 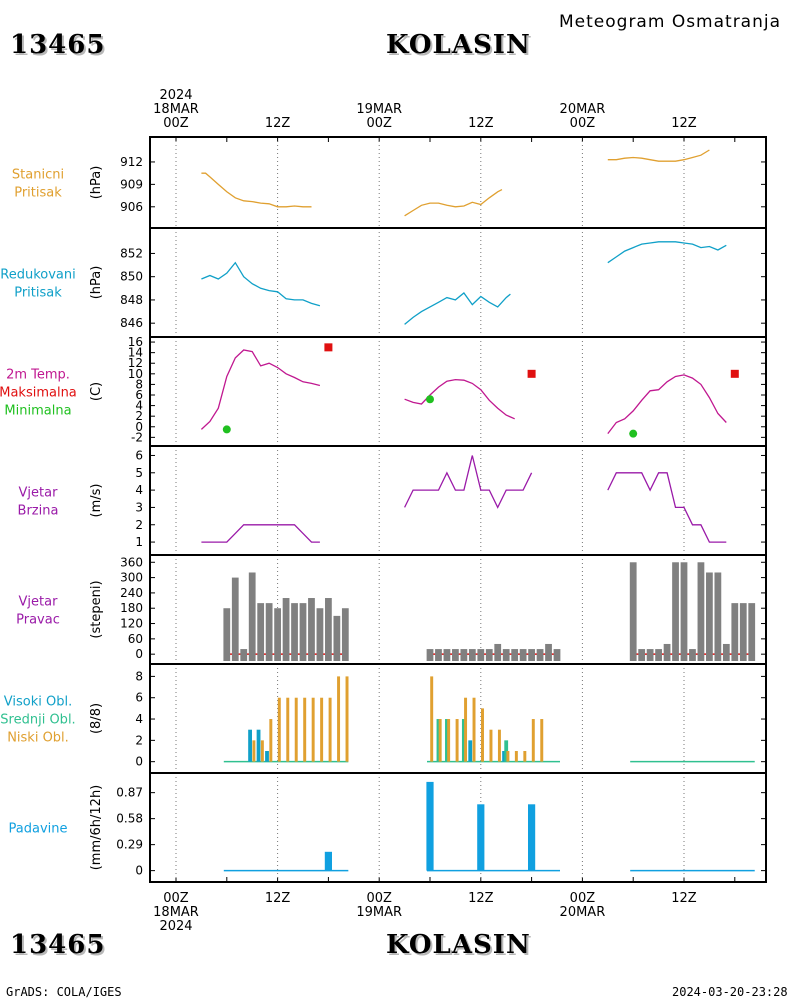 I want to click on y-tick-label: 14, so click(x=135, y=353).